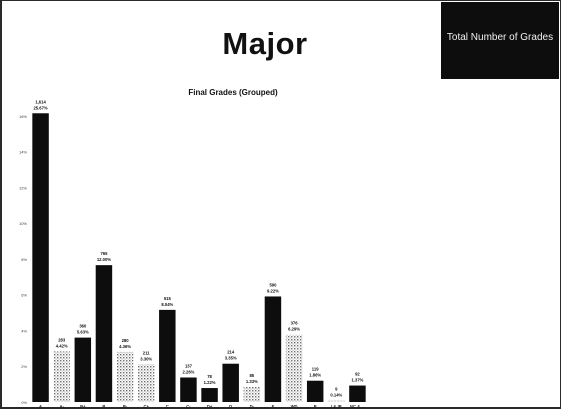 This screenshot has width=561, height=409. I want to click on bar-value-label: 9, so click(336, 388).